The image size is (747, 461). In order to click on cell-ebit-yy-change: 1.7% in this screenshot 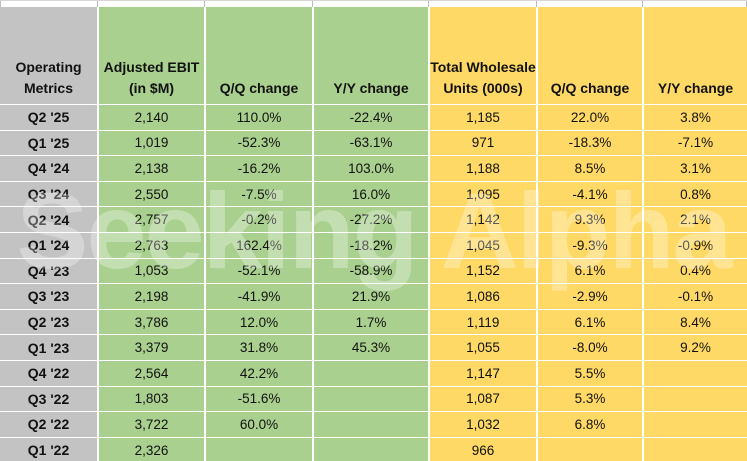, I will do `click(371, 322)`.